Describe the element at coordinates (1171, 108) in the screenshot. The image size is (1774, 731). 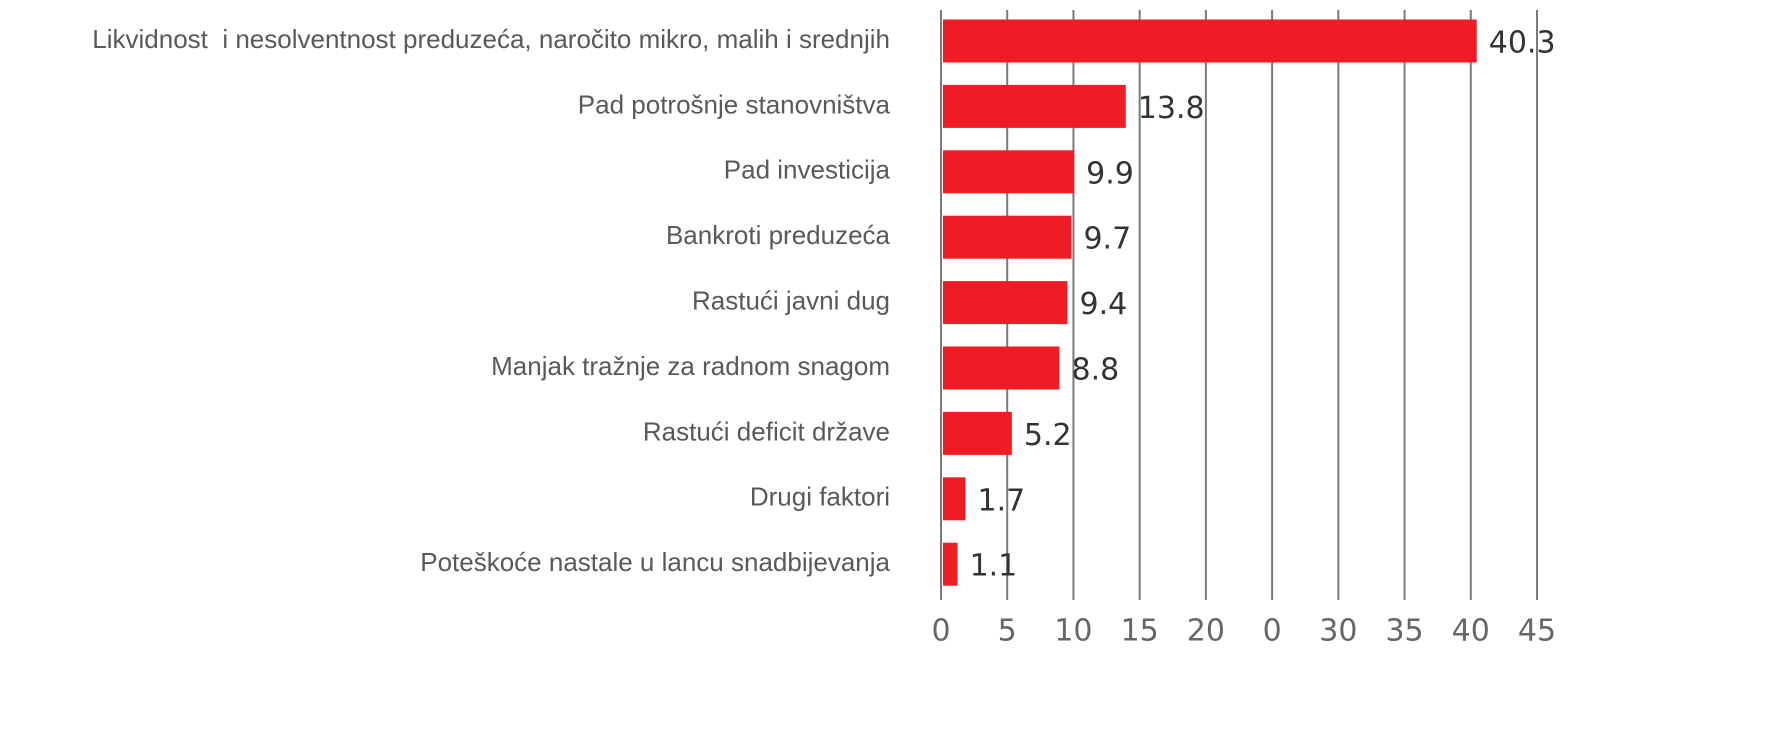
I see `value-label: 13.8` at that location.